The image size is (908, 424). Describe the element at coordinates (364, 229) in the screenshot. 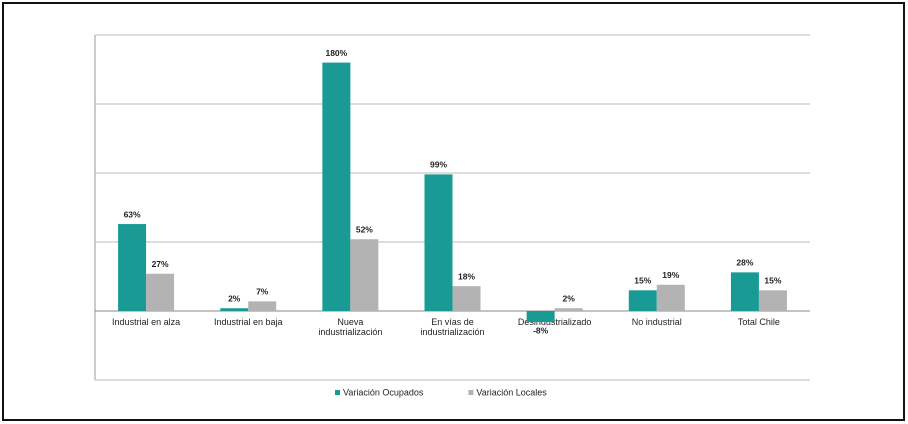

I see `value-label: 52%` at that location.